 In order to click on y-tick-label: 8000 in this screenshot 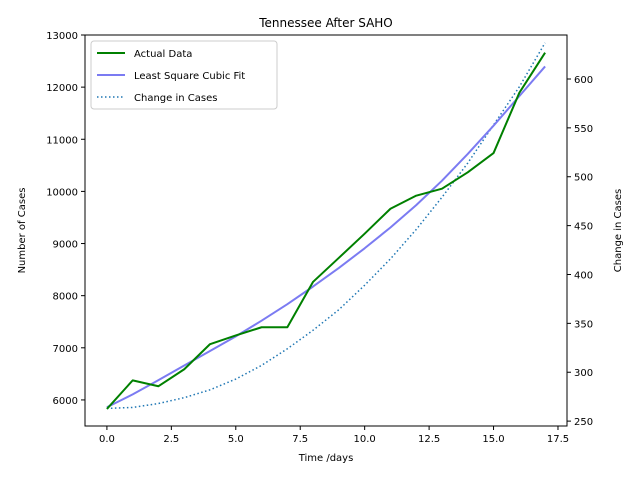, I will do `click(65, 297)`.